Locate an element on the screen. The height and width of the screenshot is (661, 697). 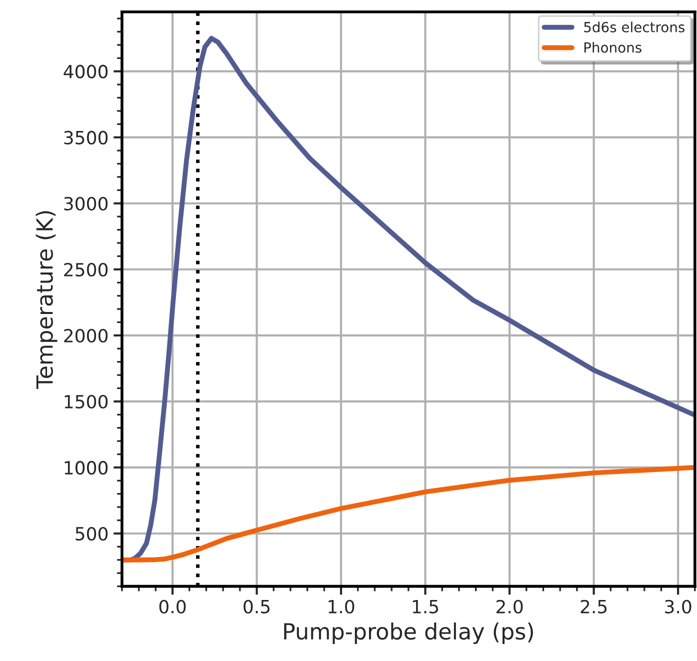
line-series is located at coordinates (408, 513).